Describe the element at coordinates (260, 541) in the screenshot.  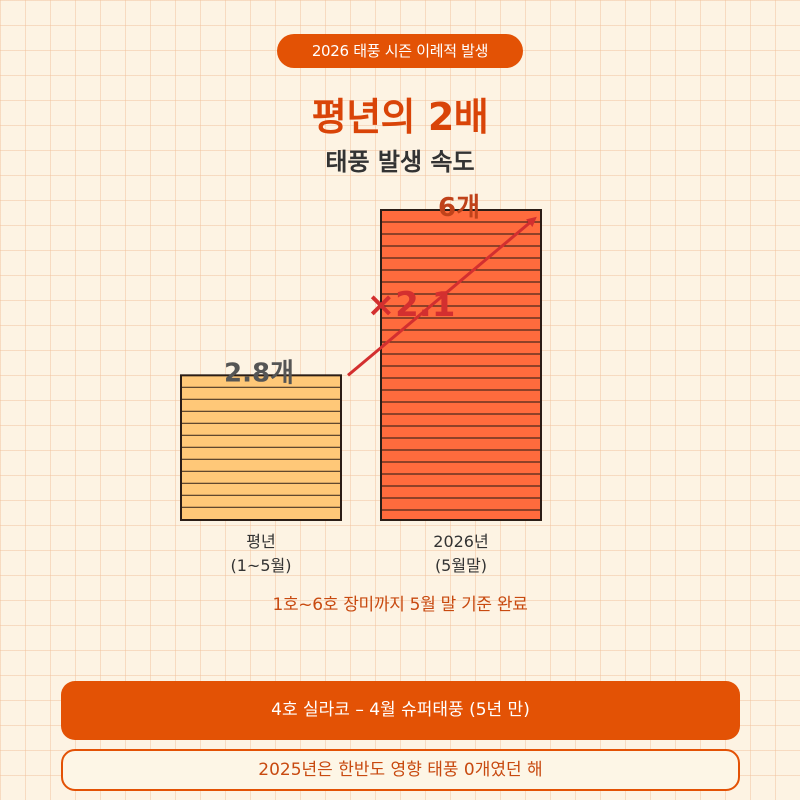
I see `category-label-1: 평년` at that location.